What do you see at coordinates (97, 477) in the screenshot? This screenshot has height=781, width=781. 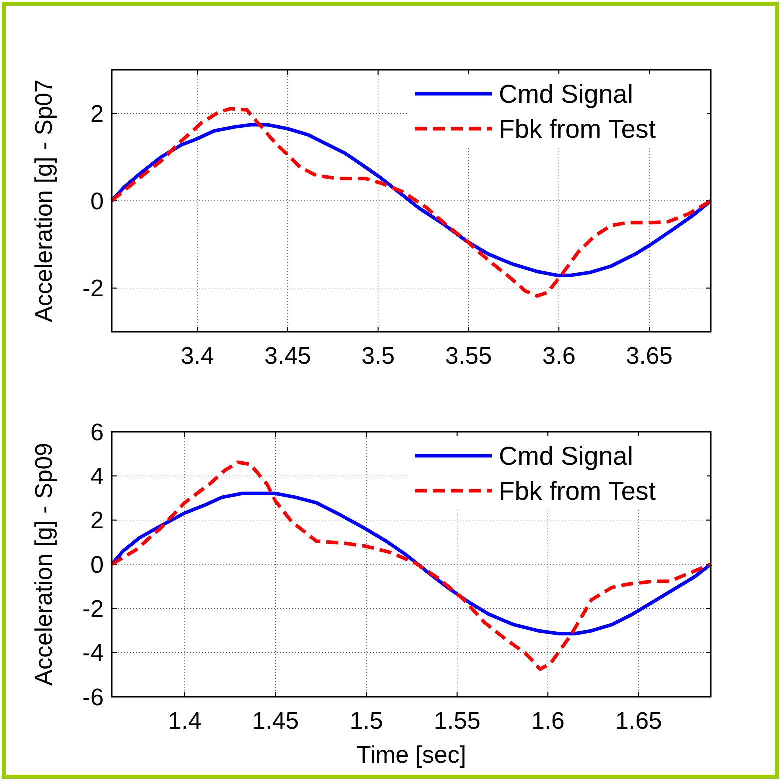 I see `y-tick-label: 4` at bounding box center [97, 477].